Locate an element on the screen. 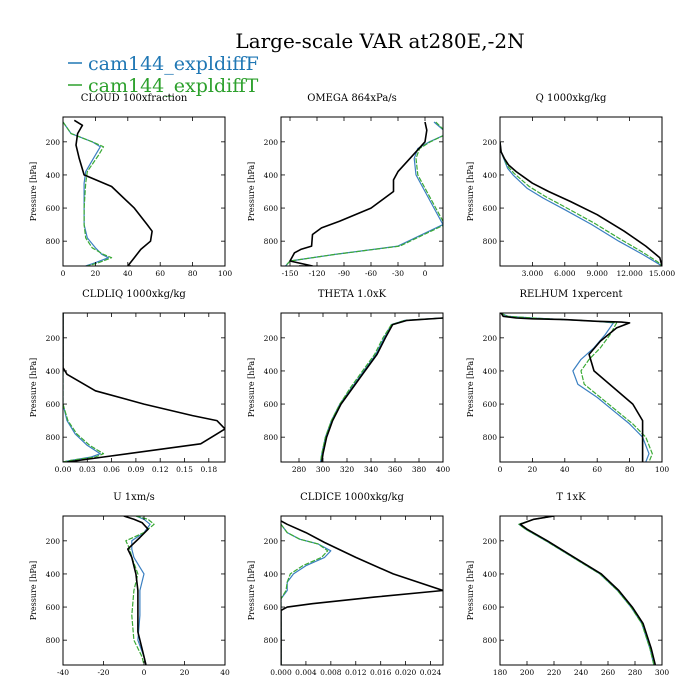 The height and width of the screenshot is (700, 700). x-tick-label: 0.06 is located at coordinates (111, 469).